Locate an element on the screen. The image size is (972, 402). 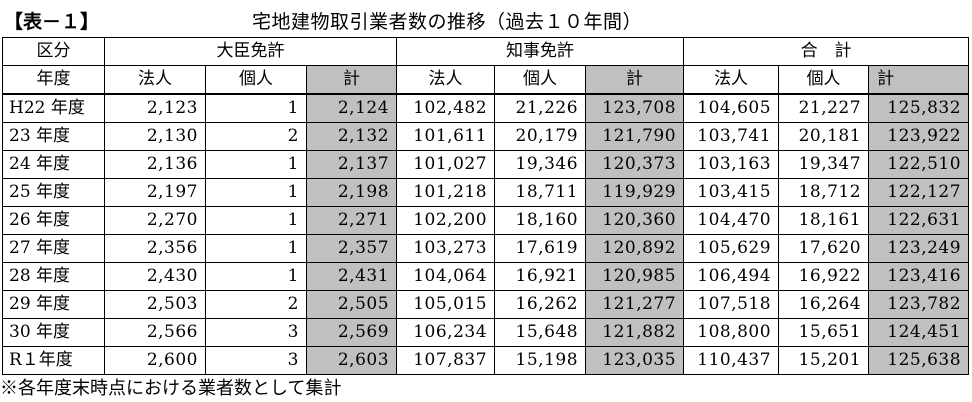
cell-governor-indiv: 15,648 is located at coordinates (540, 332).